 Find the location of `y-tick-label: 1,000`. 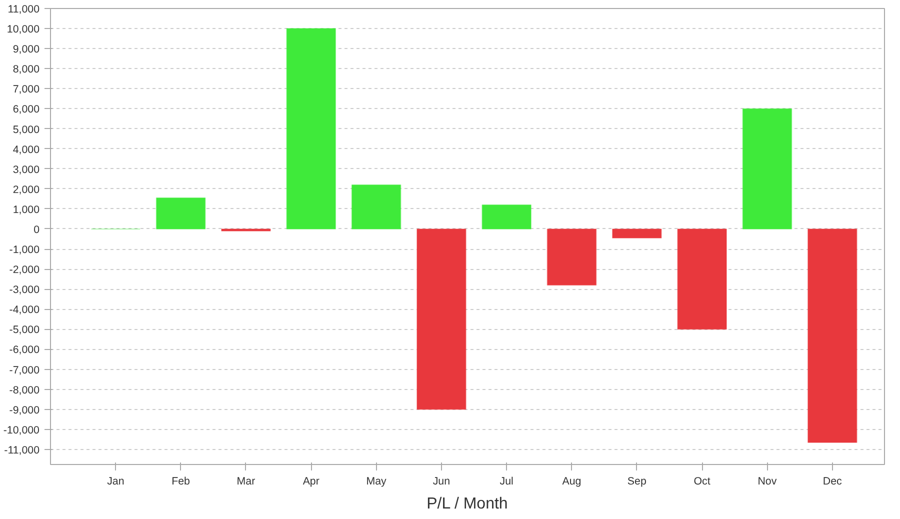

y-tick-label: 1,000 is located at coordinates (26, 210).